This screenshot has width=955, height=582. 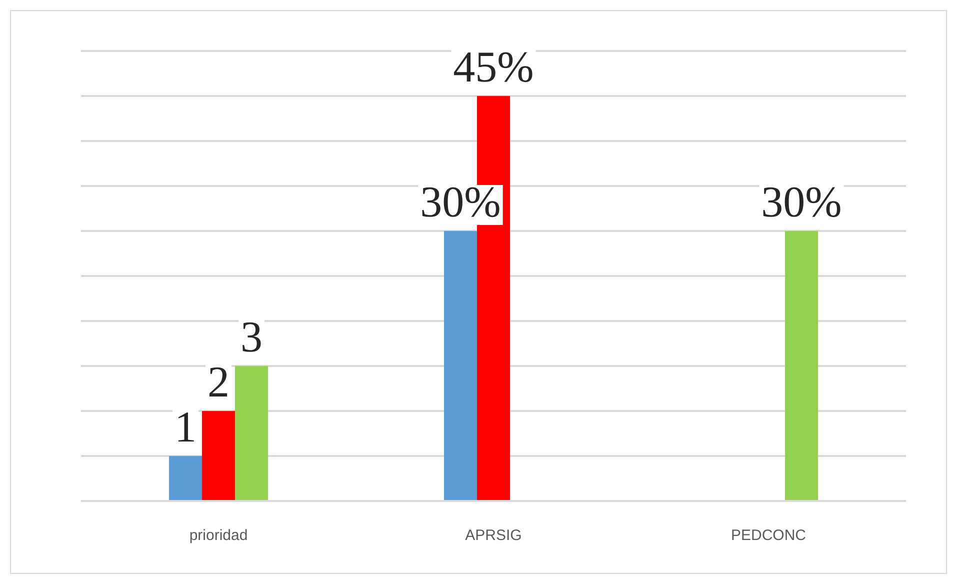 I want to click on annotation: 1, so click(x=185, y=427).